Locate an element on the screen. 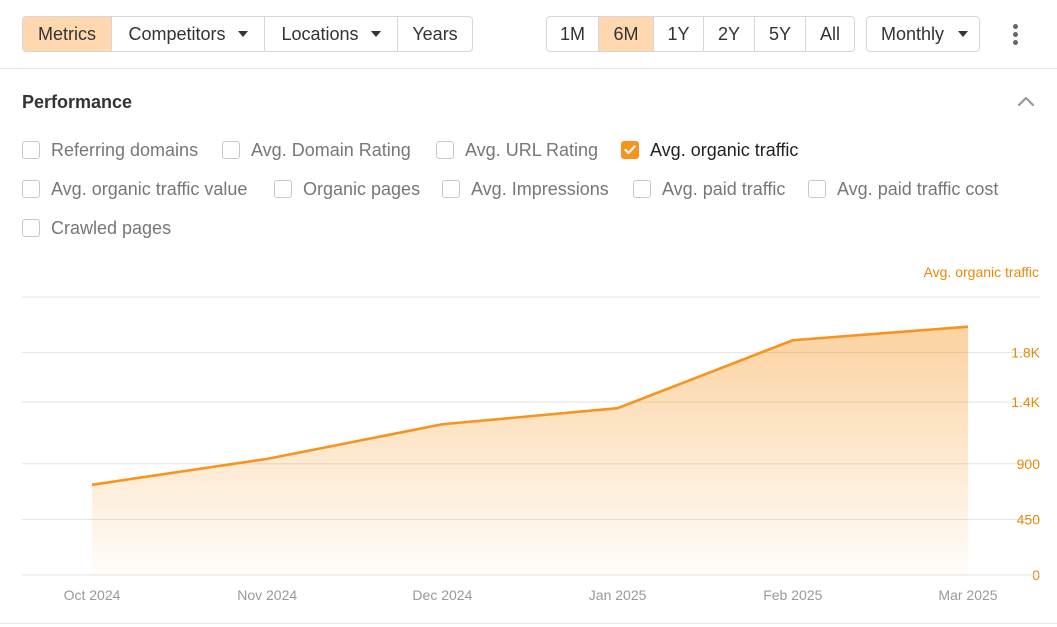 Image resolution: width=1057 pixels, height=627 pixels. series-axis-title: Avg. organic traffic is located at coordinates (981, 272).